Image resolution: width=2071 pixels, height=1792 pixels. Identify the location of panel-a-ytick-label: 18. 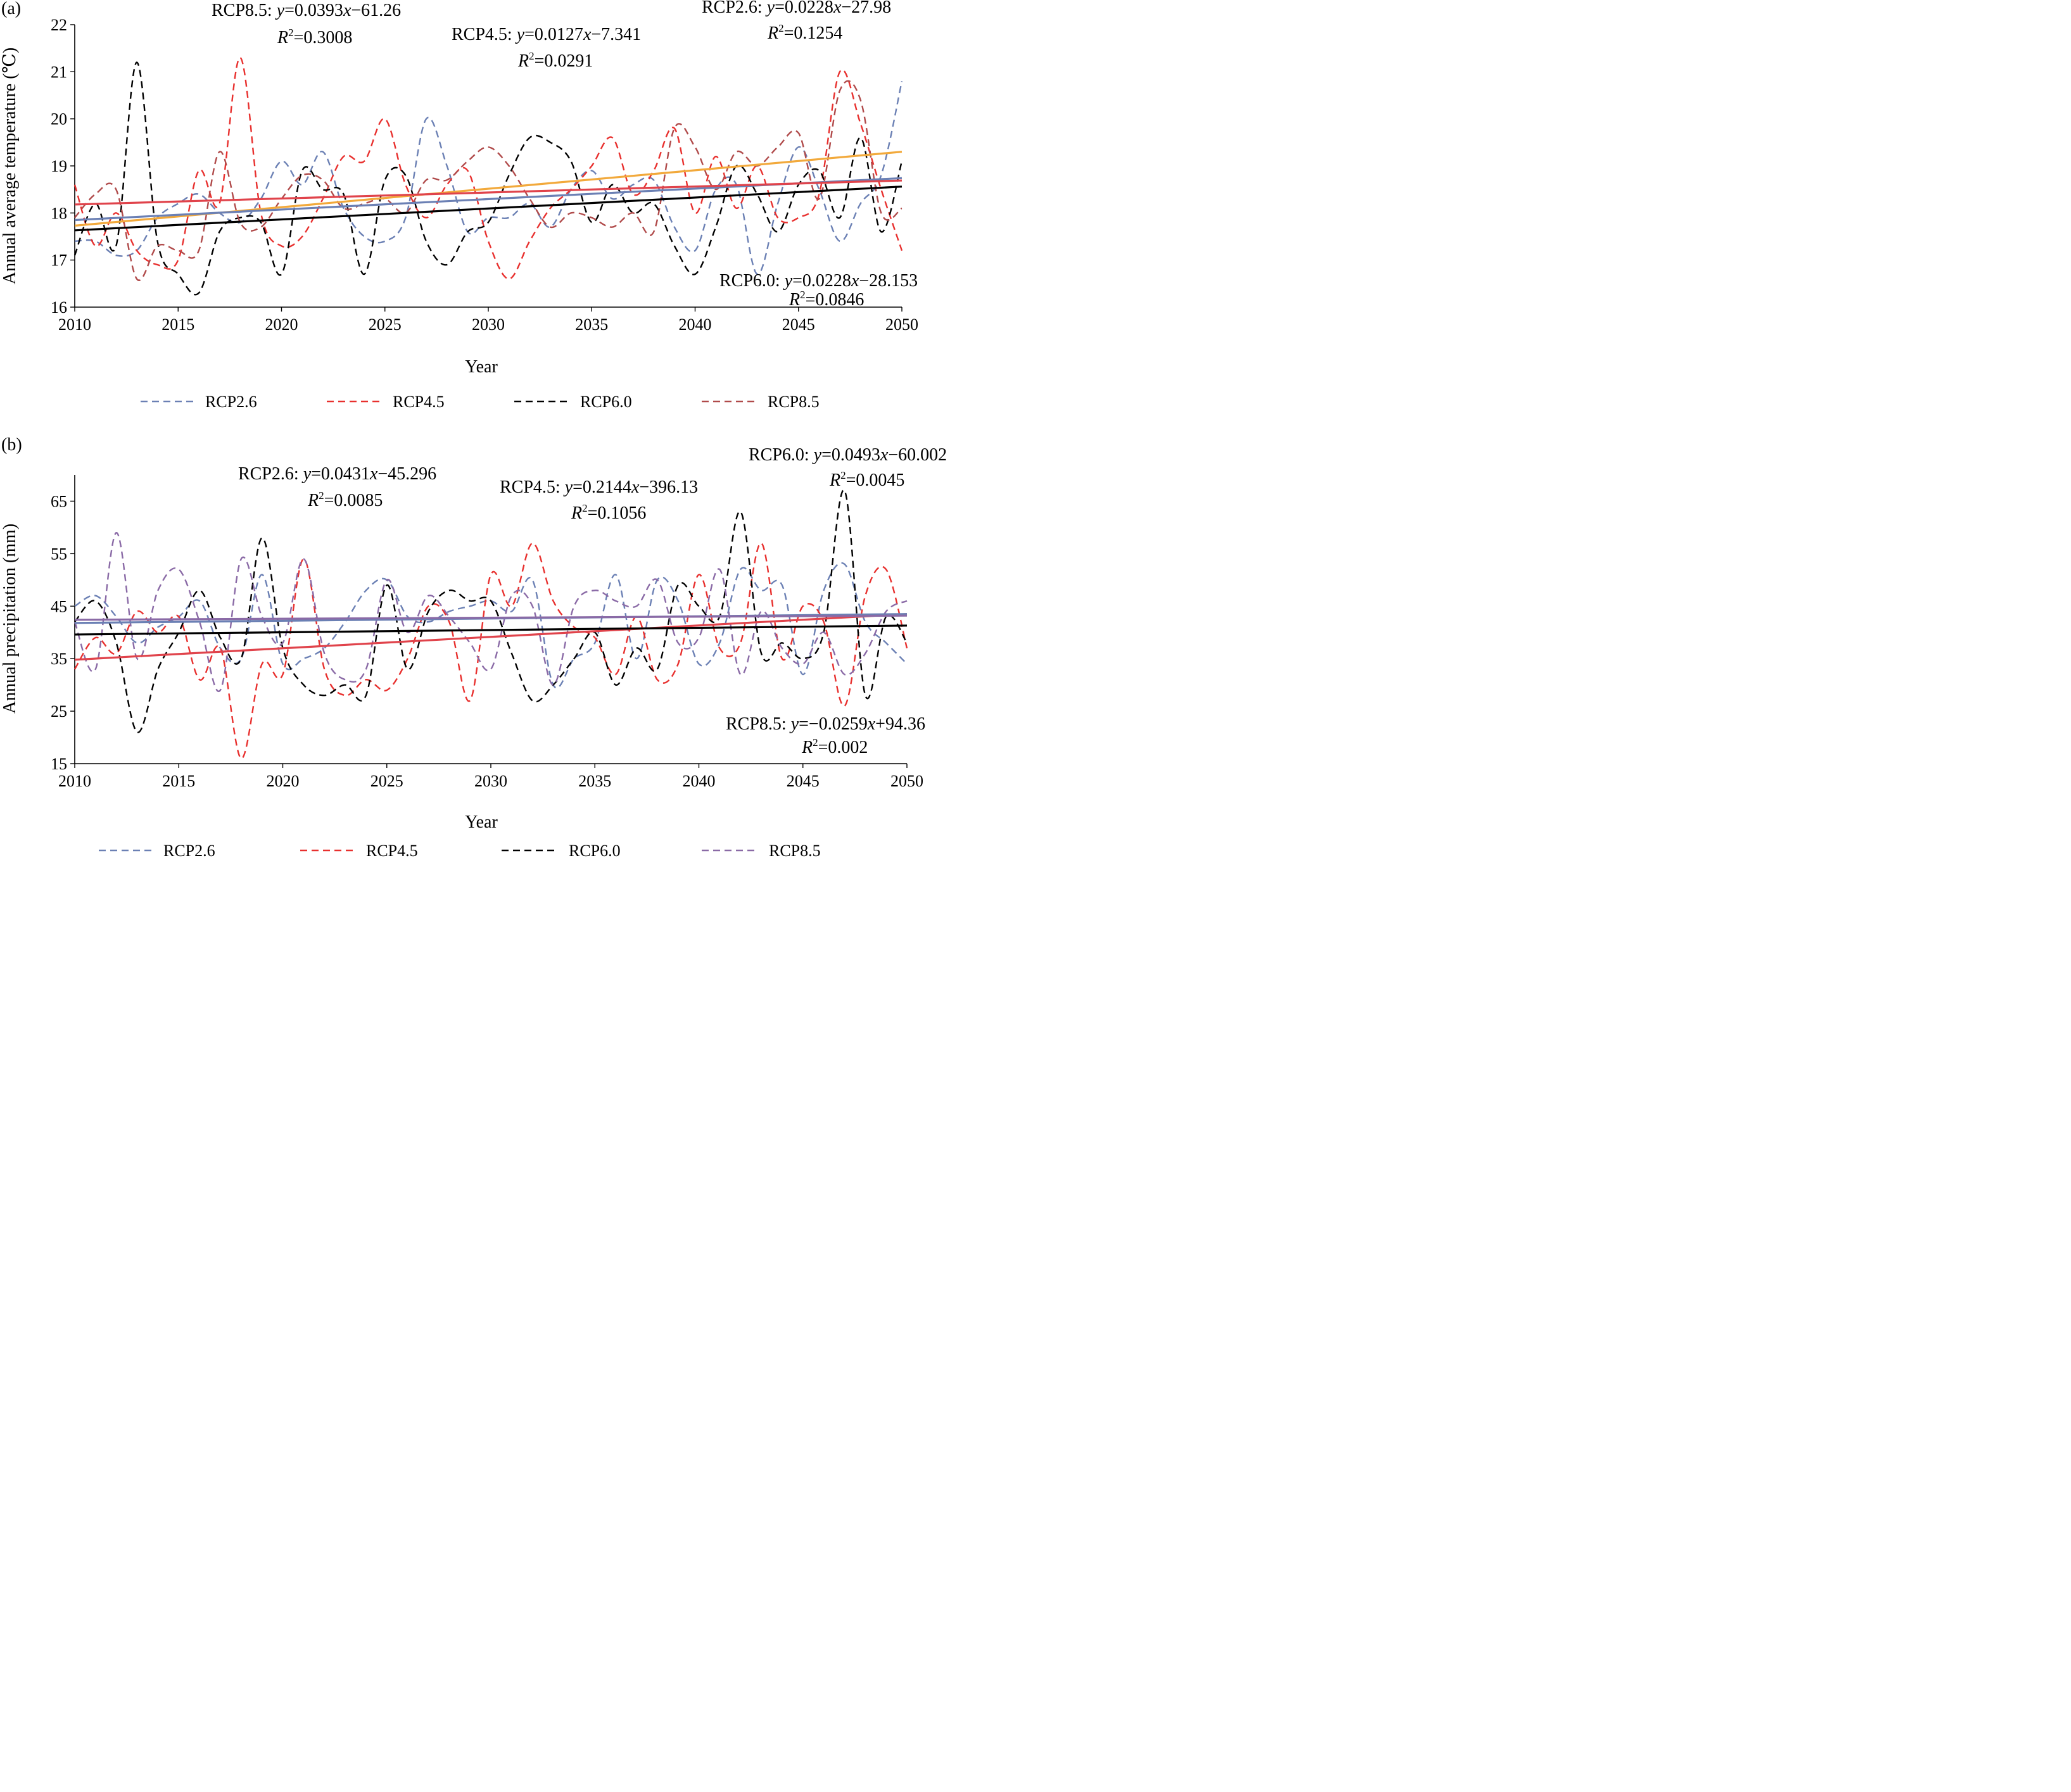
(59, 213).